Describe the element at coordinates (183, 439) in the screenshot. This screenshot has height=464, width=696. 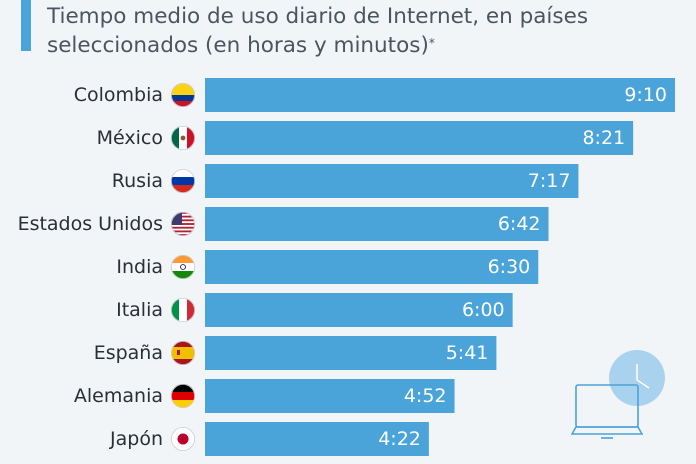
I see `japan-flag-icon` at that location.